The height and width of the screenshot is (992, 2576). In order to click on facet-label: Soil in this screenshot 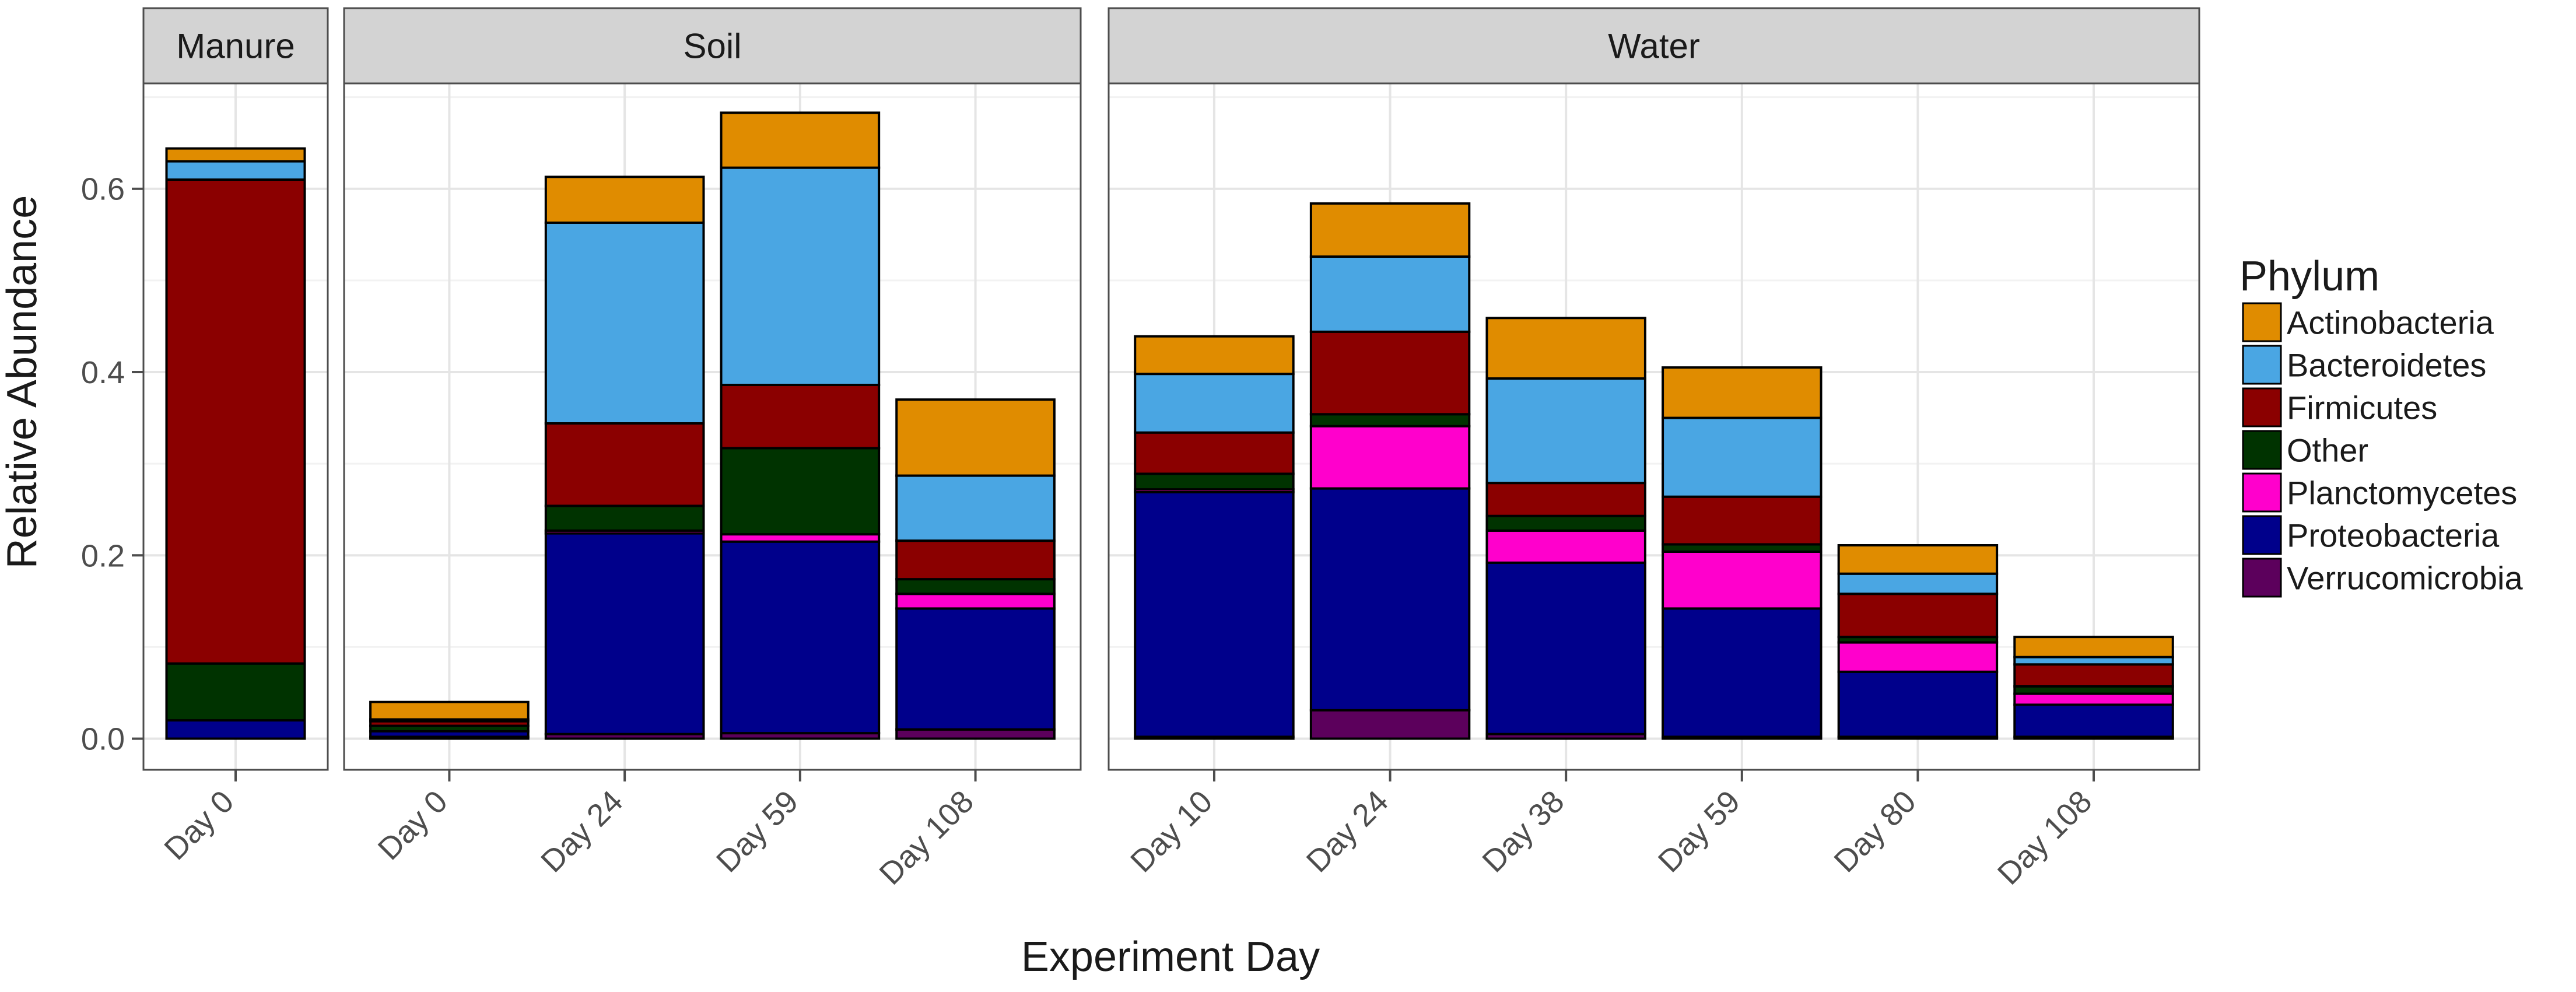, I will do `click(712, 46)`.